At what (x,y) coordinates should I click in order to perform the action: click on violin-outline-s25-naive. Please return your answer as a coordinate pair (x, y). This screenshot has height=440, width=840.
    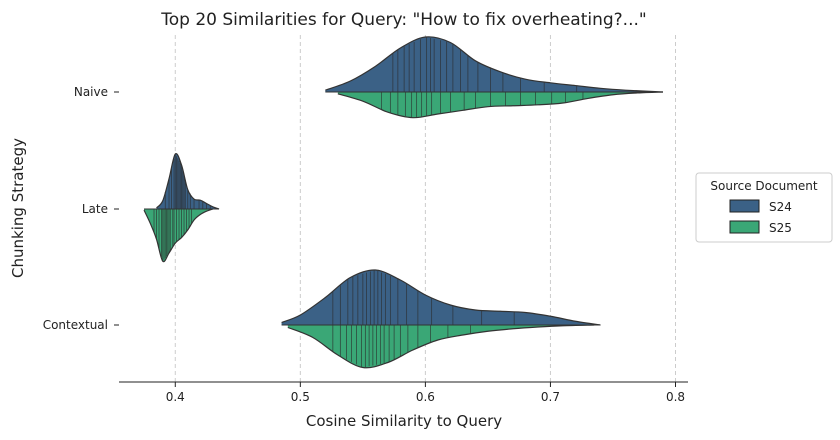
    Looking at the image, I should click on (500, 105).